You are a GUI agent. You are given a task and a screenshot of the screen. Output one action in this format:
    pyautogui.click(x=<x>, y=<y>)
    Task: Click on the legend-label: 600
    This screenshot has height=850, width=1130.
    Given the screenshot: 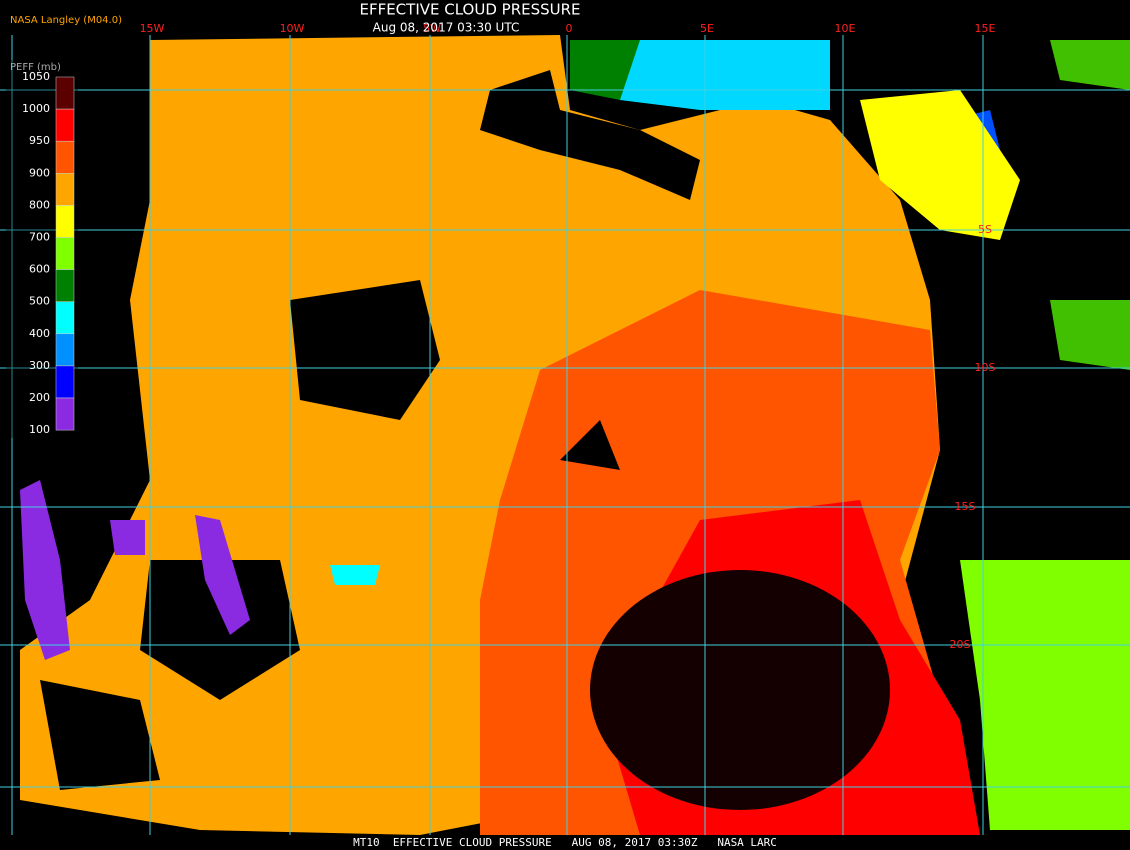 What is the action you would take?
    pyautogui.click(x=39, y=269)
    